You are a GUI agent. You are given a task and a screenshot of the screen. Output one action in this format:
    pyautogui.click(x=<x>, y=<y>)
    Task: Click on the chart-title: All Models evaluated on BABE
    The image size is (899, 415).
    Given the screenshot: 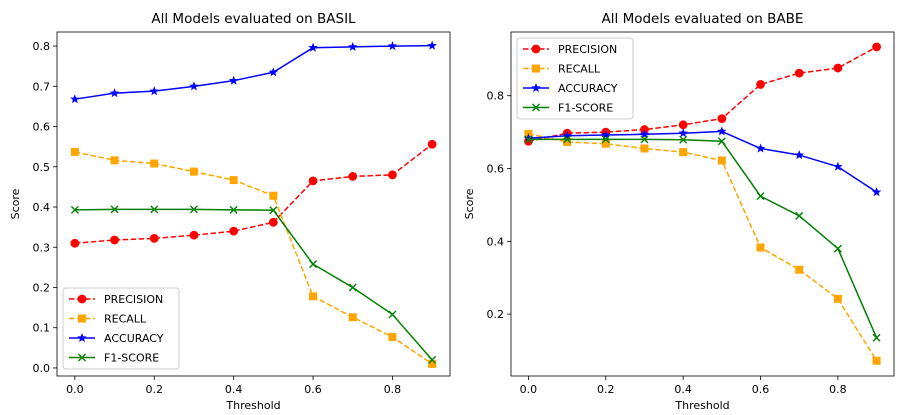 What is the action you would take?
    pyautogui.click(x=703, y=19)
    